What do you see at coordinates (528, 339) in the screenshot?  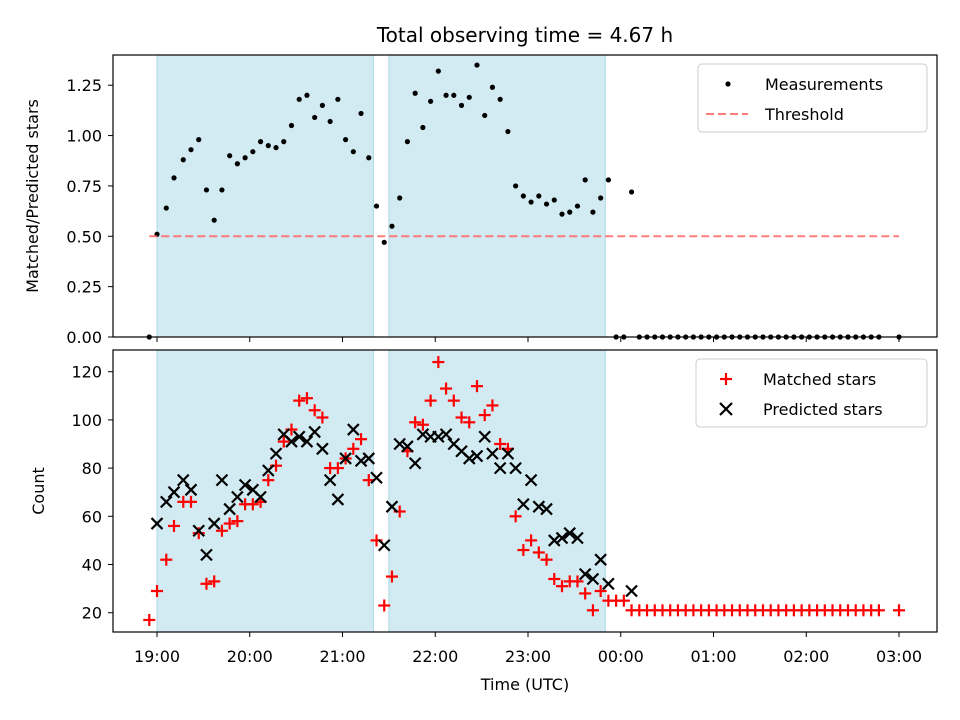 I see `ratio-x-axis` at bounding box center [528, 339].